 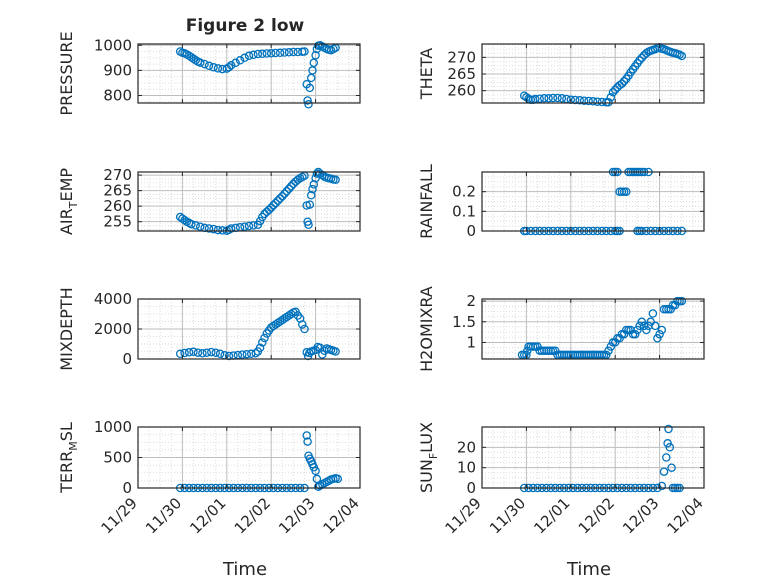 What do you see at coordinates (117, 458) in the screenshot?
I see `y-tick-label: 500` at bounding box center [117, 458].